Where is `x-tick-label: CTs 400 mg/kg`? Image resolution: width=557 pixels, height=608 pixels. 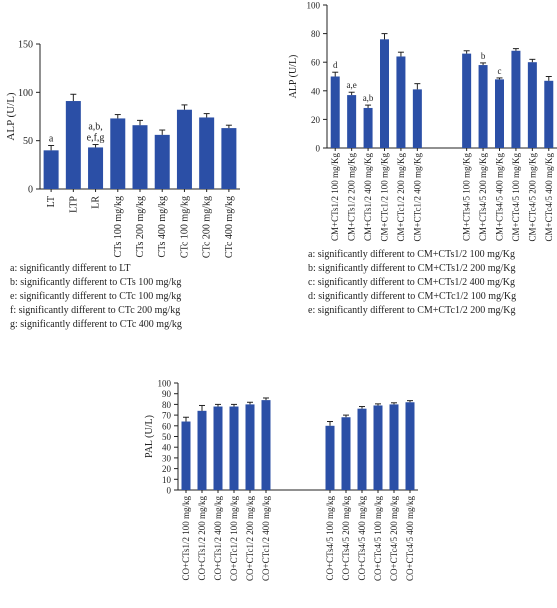 x-tick-label: CTs 400 mg/kg is located at coordinates (162, 227).